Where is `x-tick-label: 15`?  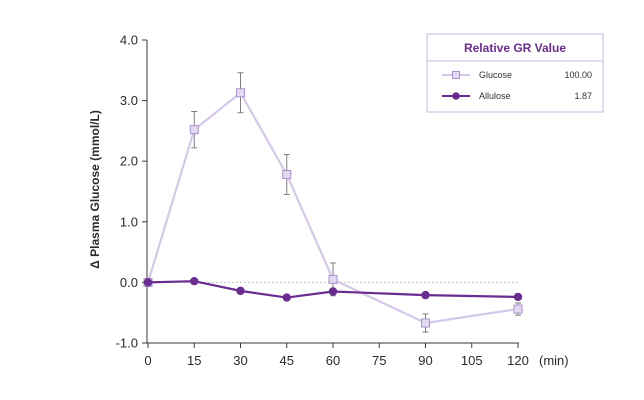
x-tick-label: 15 is located at coordinates (194, 360).